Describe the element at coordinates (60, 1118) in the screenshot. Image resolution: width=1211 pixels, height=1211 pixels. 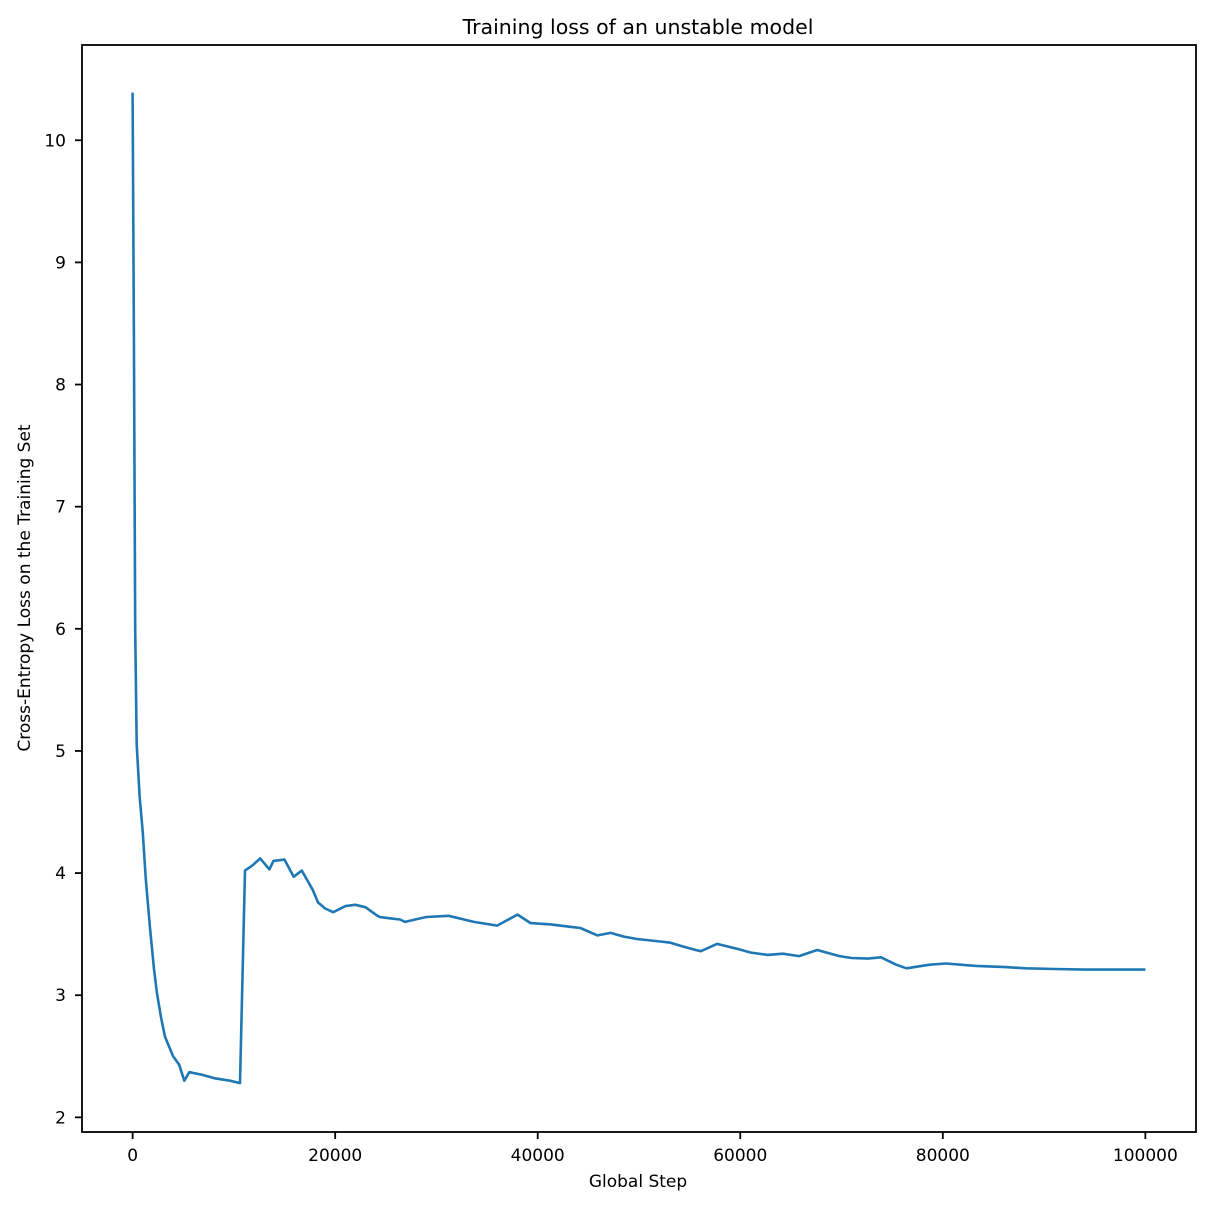
I see `y-tick-label: 2` at that location.